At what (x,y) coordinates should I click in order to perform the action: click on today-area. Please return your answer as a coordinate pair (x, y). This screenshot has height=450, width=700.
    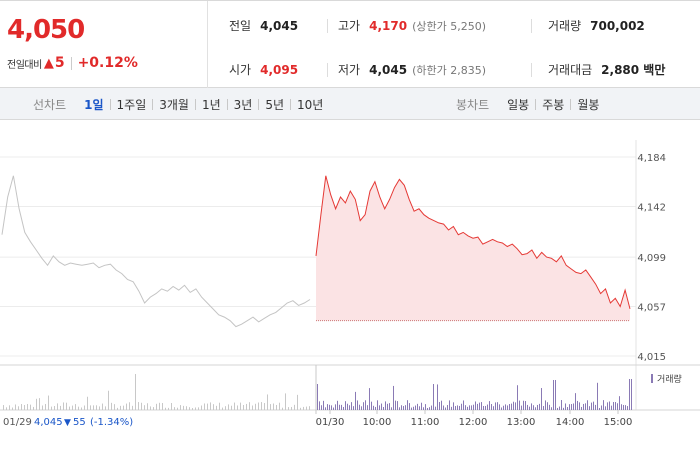
    Looking at the image, I should click on (473, 248).